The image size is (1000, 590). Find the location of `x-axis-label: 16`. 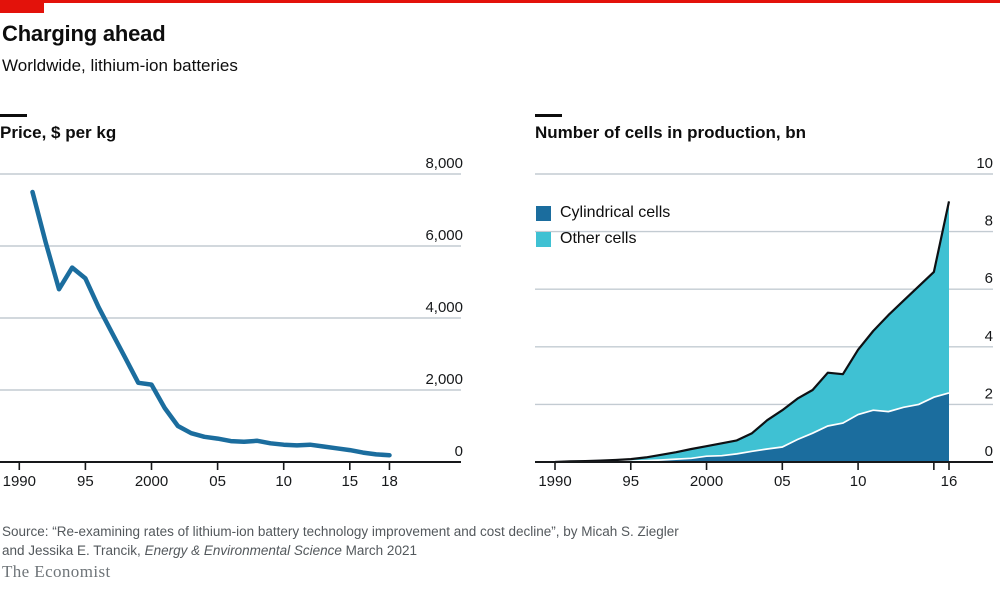

x-axis-label: 16 is located at coordinates (949, 481).